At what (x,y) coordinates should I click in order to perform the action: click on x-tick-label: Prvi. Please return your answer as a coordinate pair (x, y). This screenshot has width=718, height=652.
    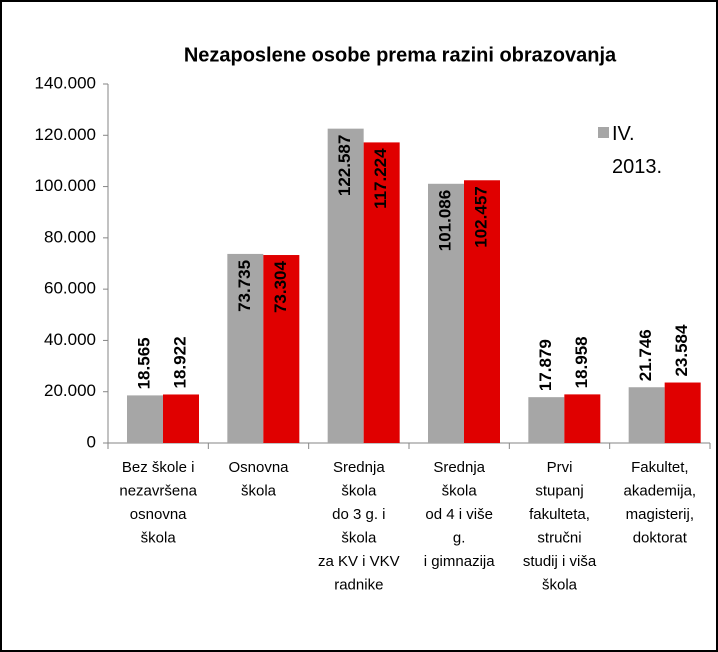
    Looking at the image, I should click on (560, 467).